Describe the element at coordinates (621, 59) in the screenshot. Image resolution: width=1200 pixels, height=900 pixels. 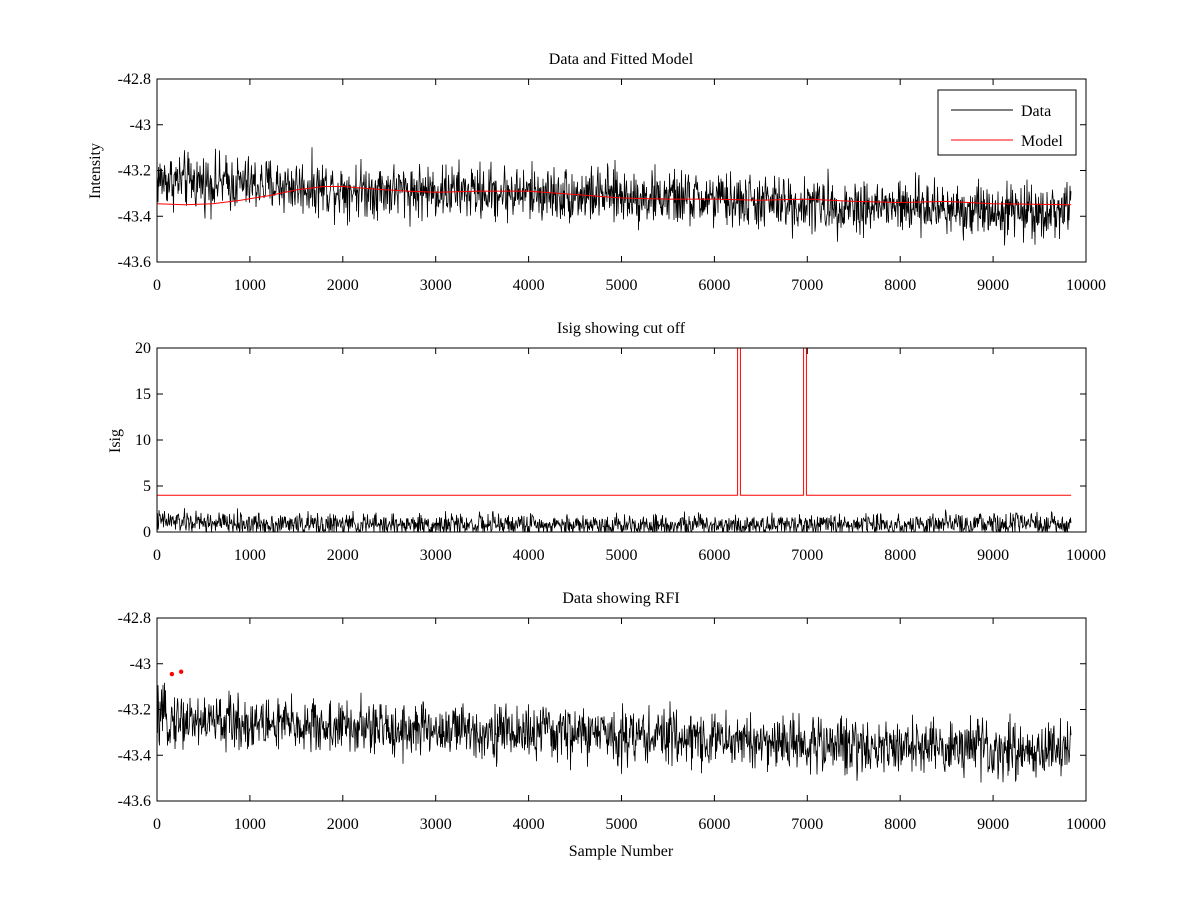
I see `panel-title: Data and Fitted Model` at that location.